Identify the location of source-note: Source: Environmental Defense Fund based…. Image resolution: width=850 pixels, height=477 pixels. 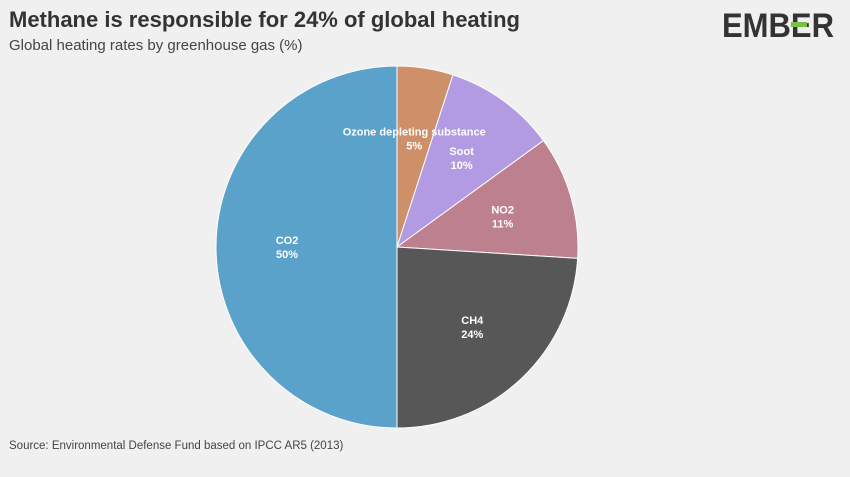
(176, 446).